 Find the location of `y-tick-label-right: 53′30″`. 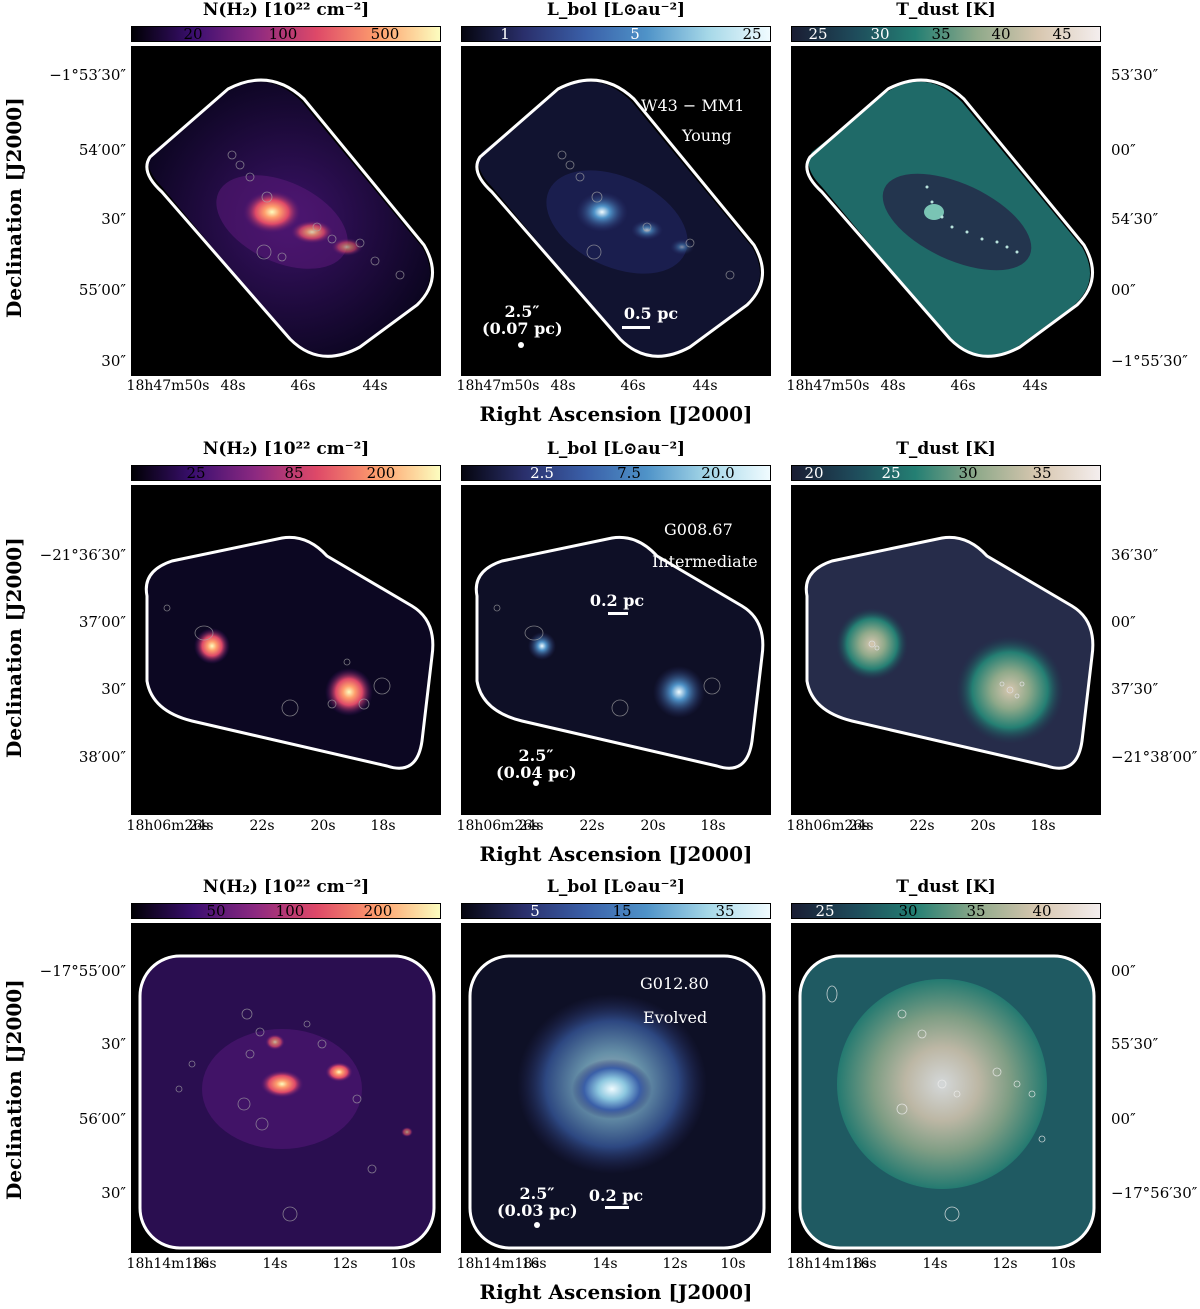

y-tick-label-right: 53′30″ is located at coordinates (1135, 75).